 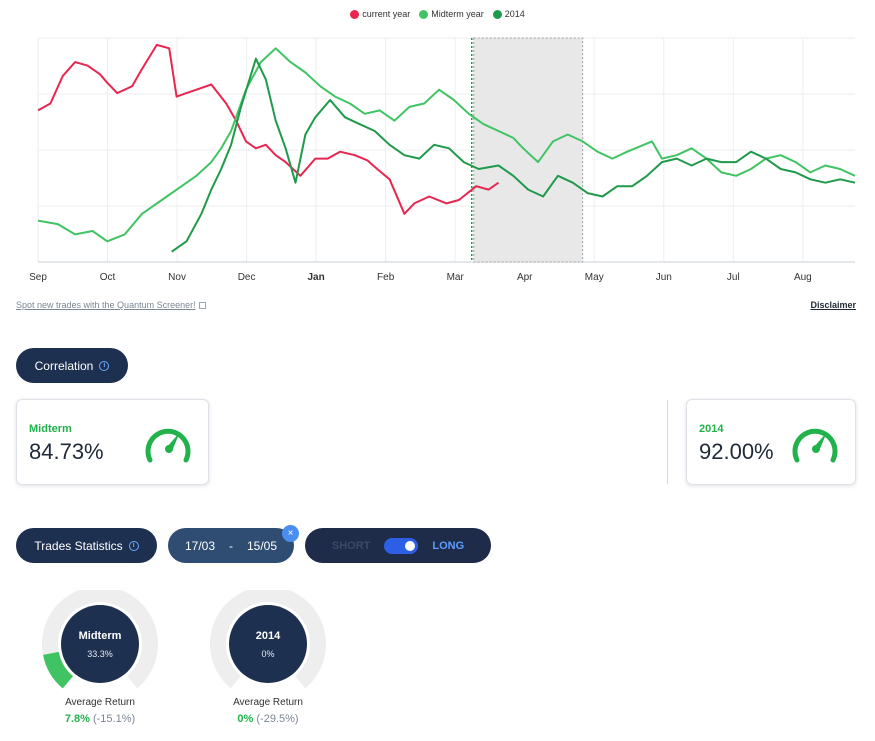 I want to click on donut-fill, so click(x=58, y=670).